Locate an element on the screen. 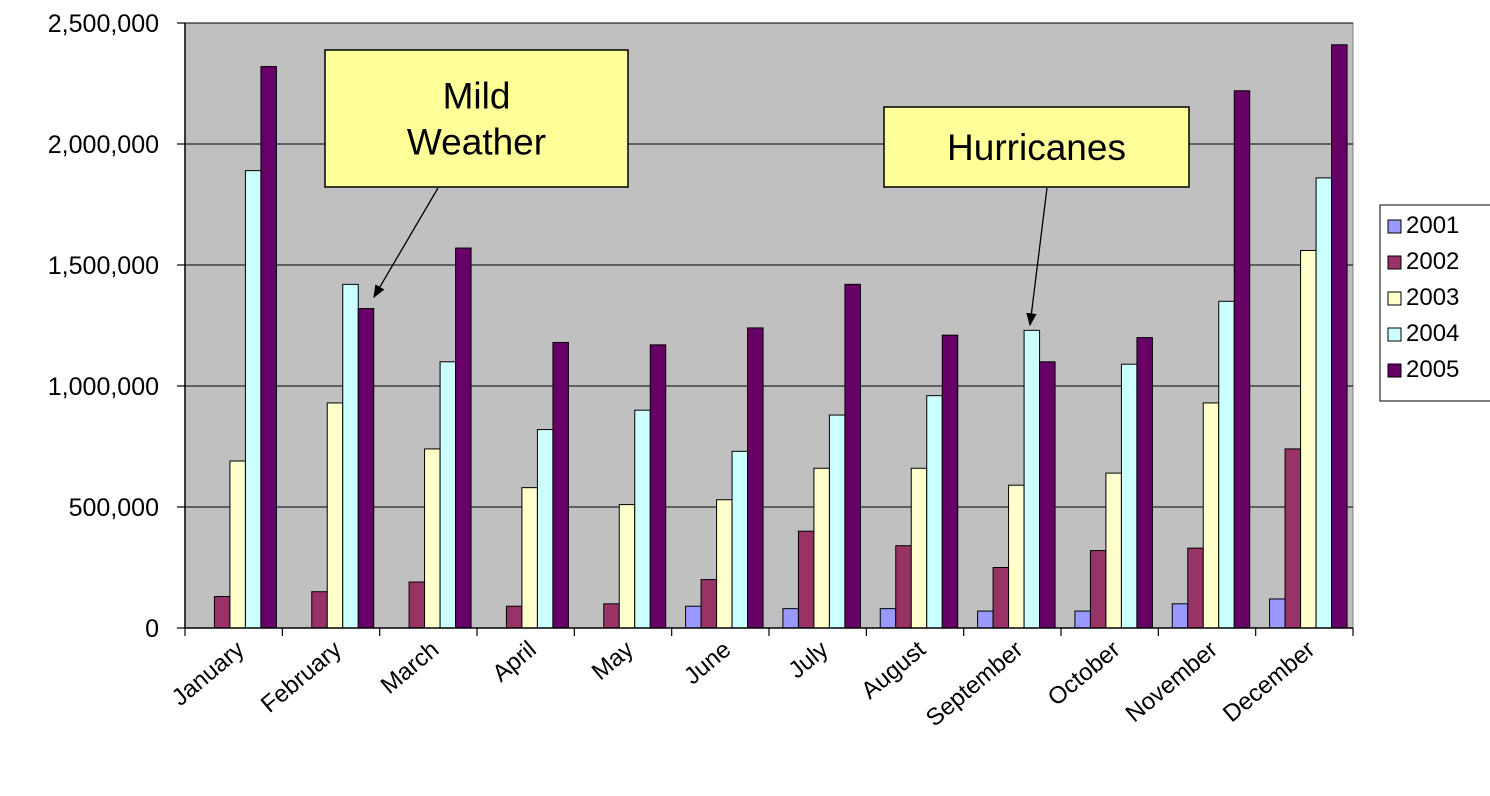 Image resolution: width=1490 pixels, height=796 pixels. bar-2002-march is located at coordinates (417, 605).